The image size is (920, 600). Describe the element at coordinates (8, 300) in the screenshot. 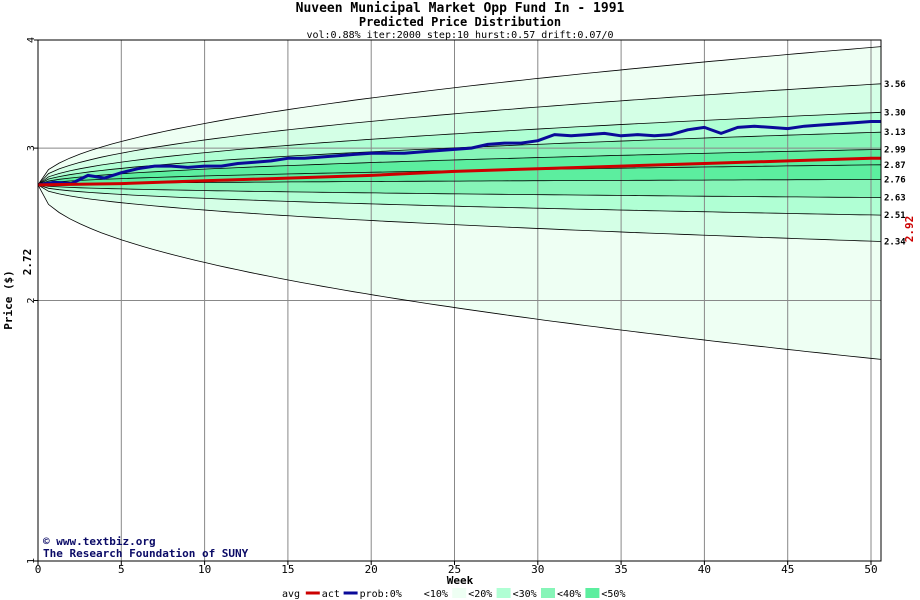

I see `y-axis-label: Price ($)` at that location.